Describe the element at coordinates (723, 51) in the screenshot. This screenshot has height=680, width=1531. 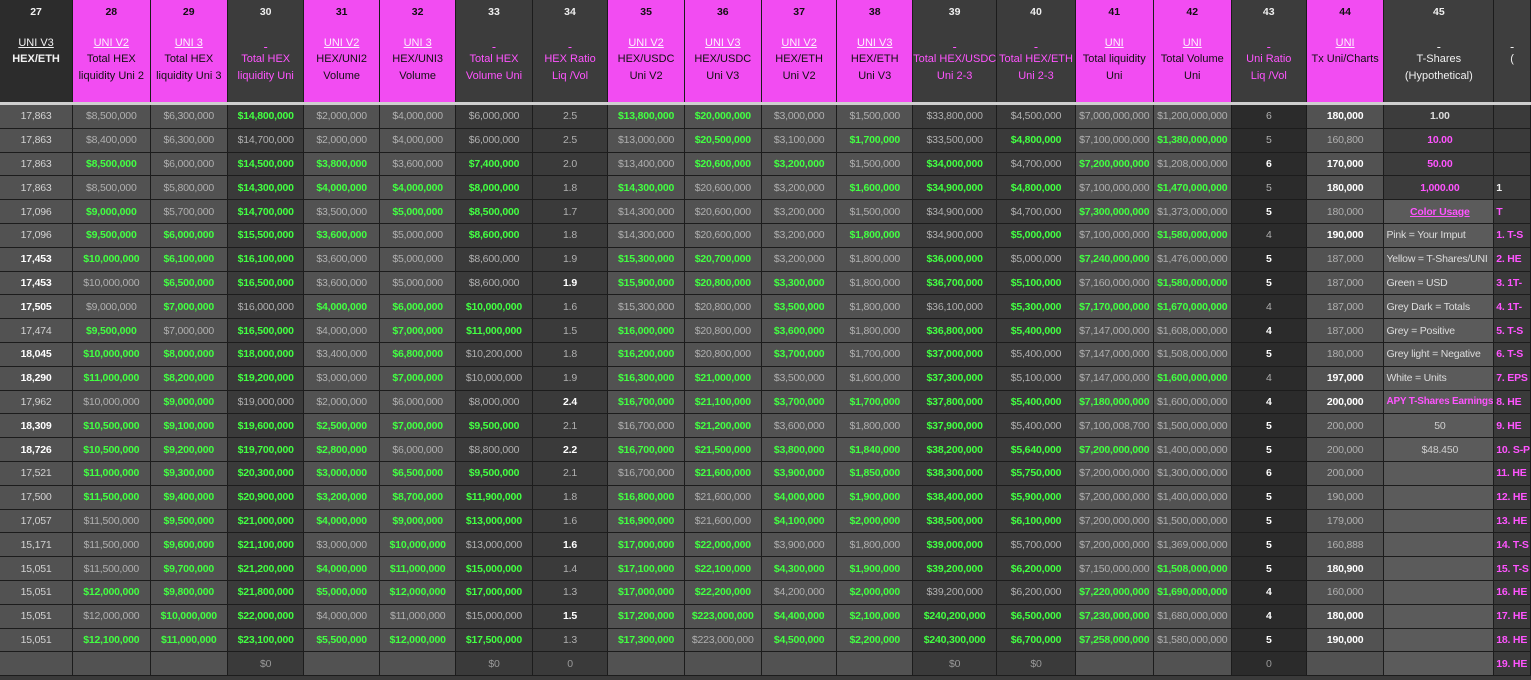
I see `column-header: 36 UNI V3 HEX/USDC Uni V3` at that location.